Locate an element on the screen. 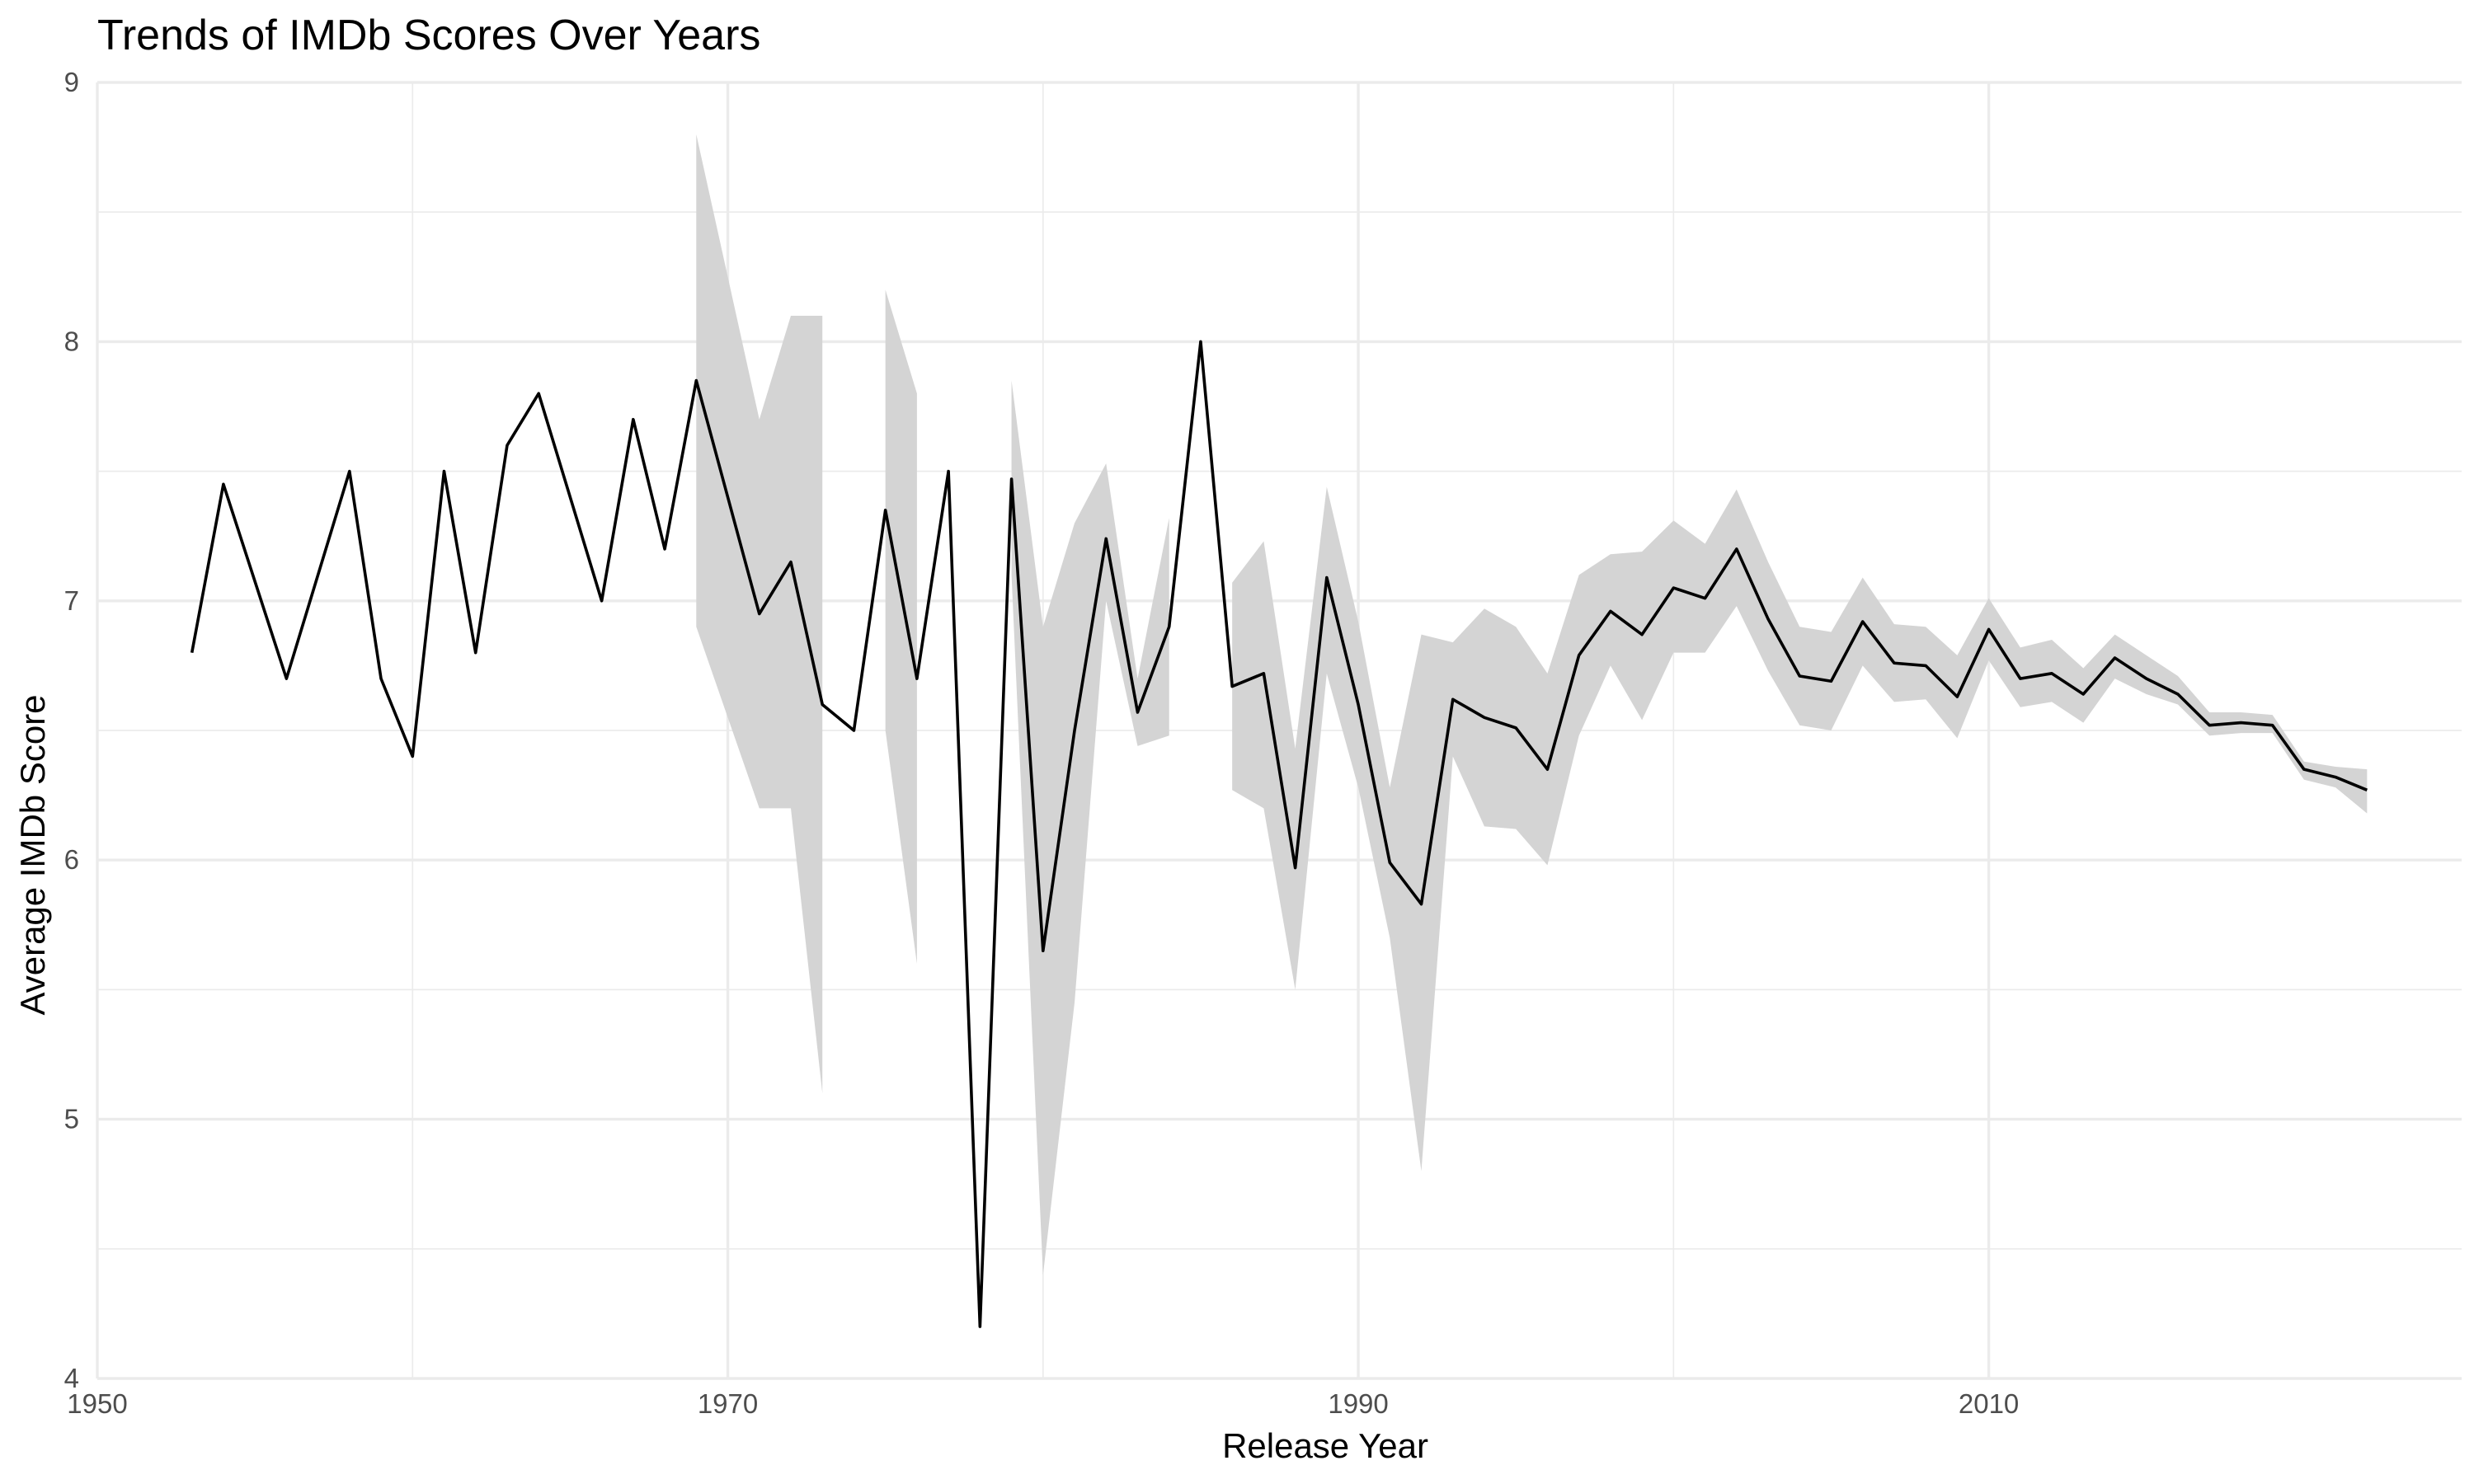 The width and height of the screenshot is (2474, 1484). y-tick-label: 5 is located at coordinates (71, 1119).